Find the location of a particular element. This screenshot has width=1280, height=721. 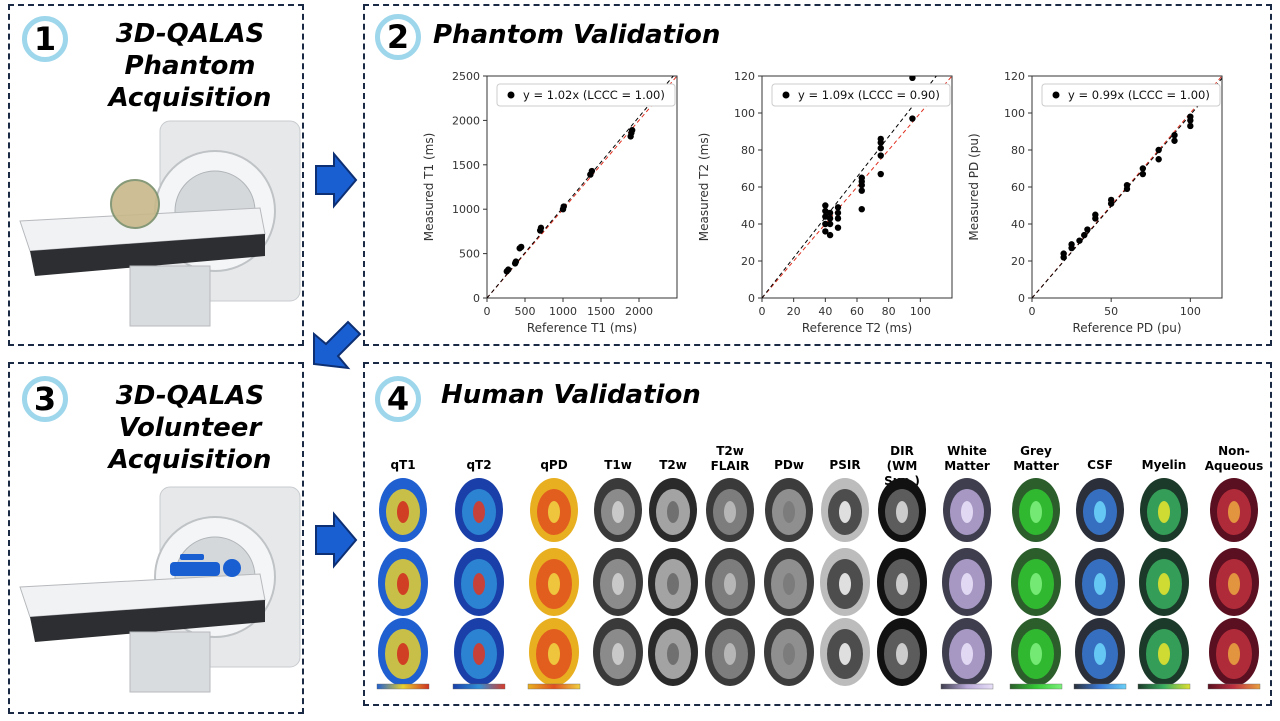

legend-marker is located at coordinates (511, 95).